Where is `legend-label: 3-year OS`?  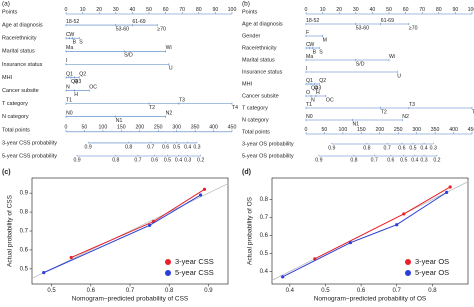
legend-label: 3-year OS is located at coordinates (432, 261).